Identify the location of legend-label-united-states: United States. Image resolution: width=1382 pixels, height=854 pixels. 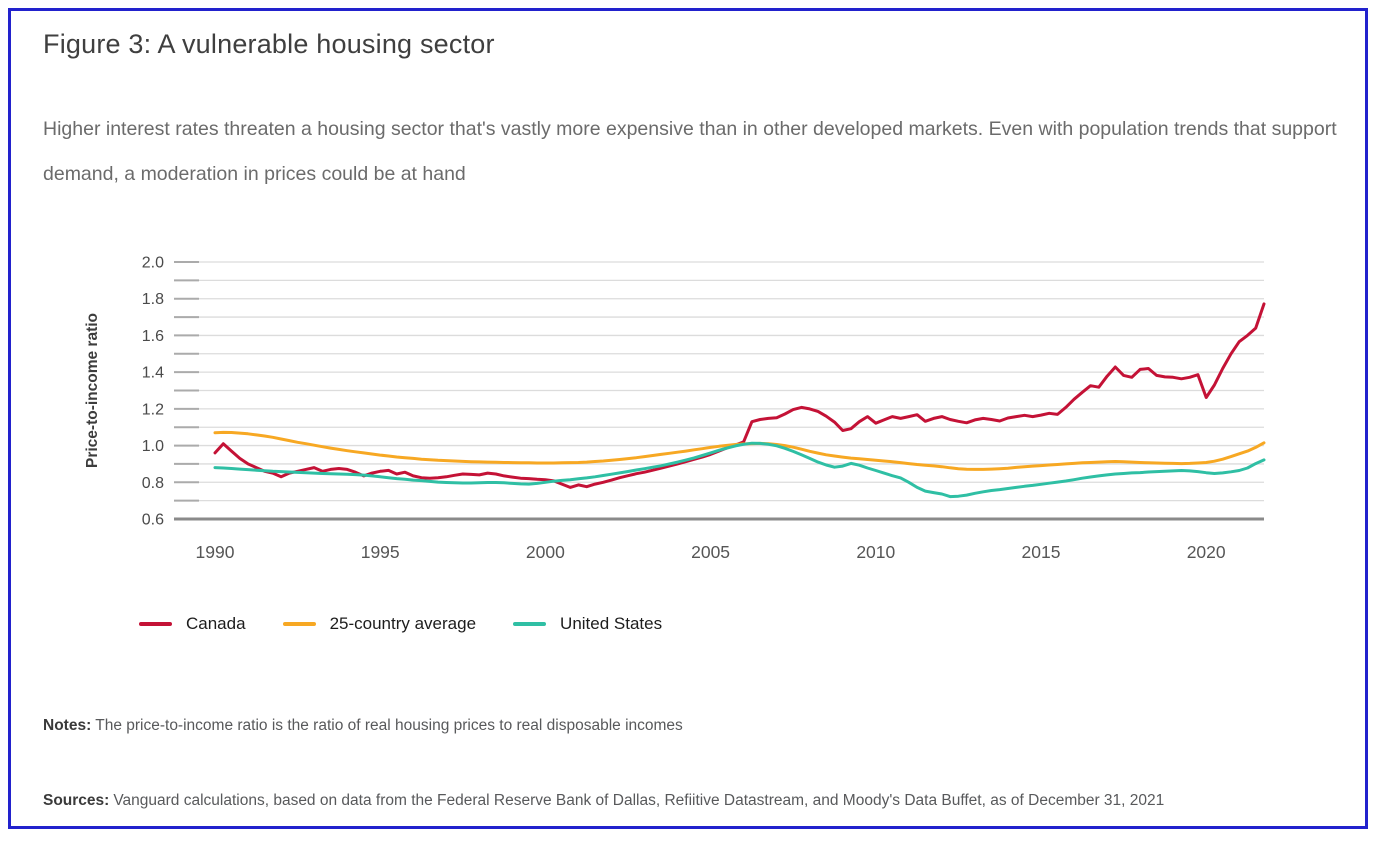
(611, 623).